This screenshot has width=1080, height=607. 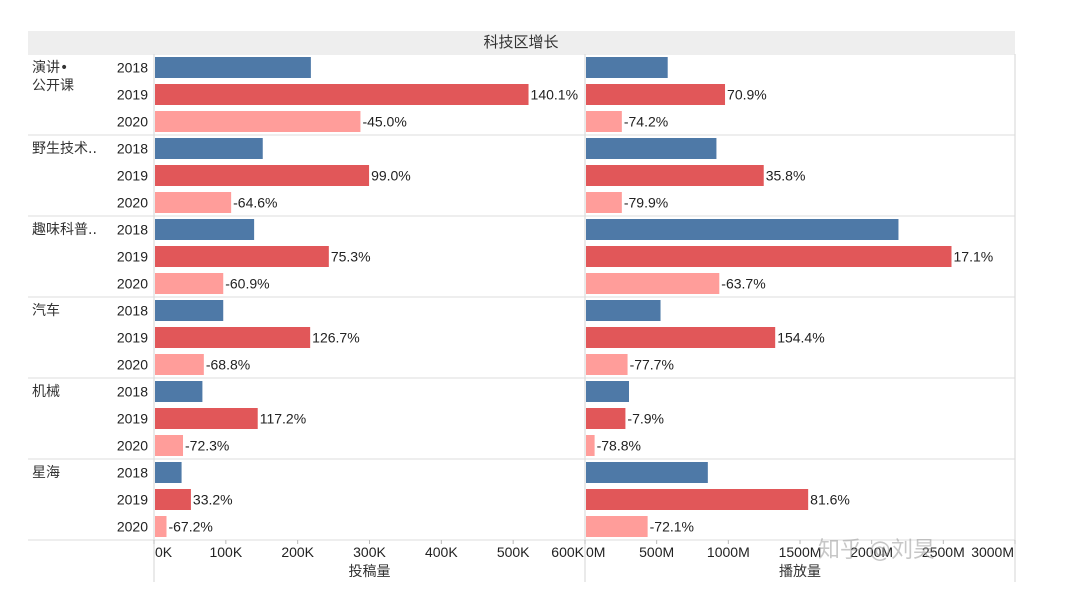 I want to click on category-label-line: 公开课, so click(x=53, y=86).